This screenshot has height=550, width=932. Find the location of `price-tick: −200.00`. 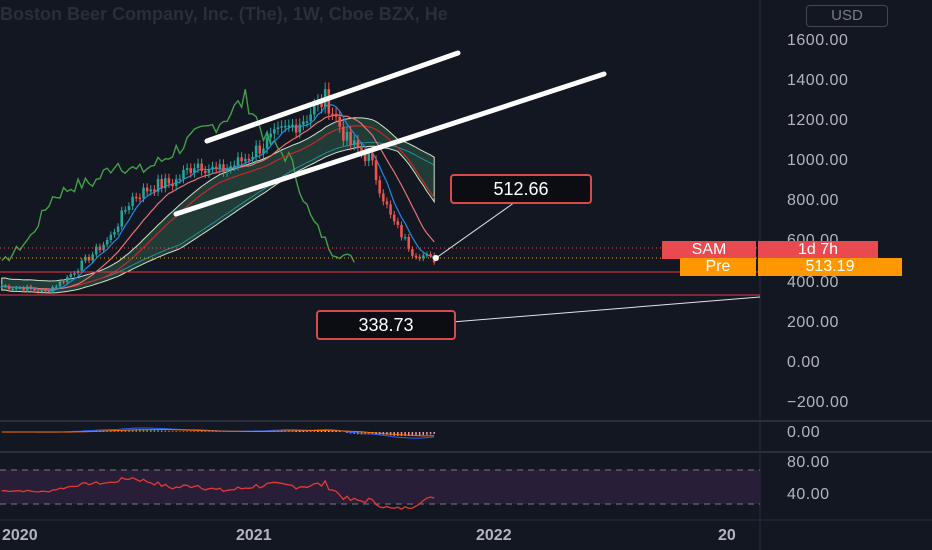

price-tick: −200.00 is located at coordinates (818, 402).